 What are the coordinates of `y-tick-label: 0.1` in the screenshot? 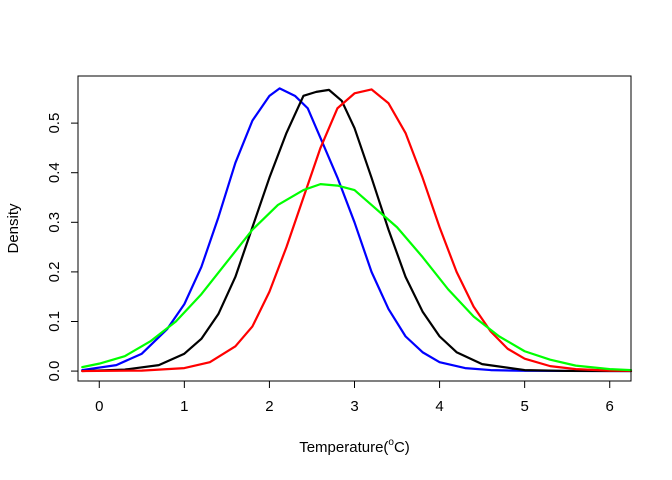 It's located at (54, 321).